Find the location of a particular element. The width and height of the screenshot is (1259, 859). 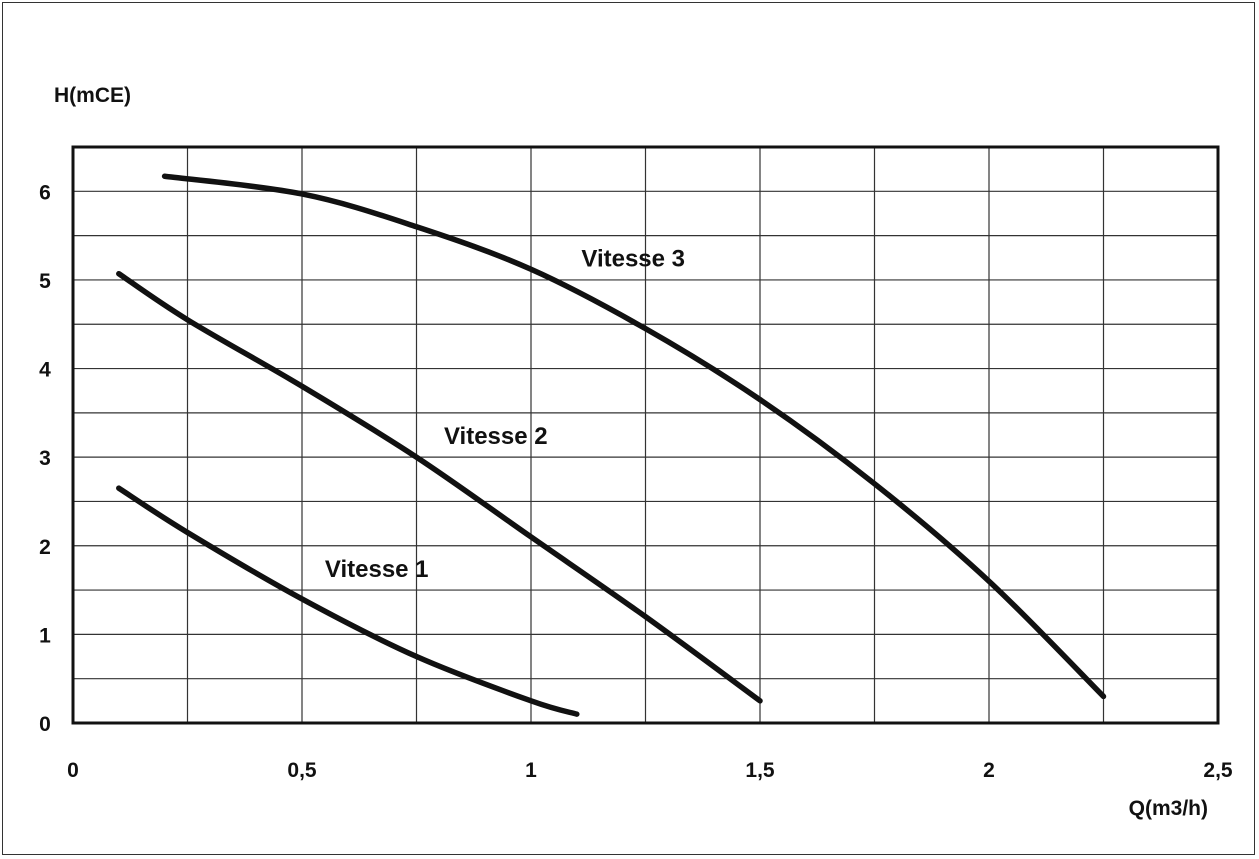

y-tick-label: 4 is located at coordinates (45, 370).